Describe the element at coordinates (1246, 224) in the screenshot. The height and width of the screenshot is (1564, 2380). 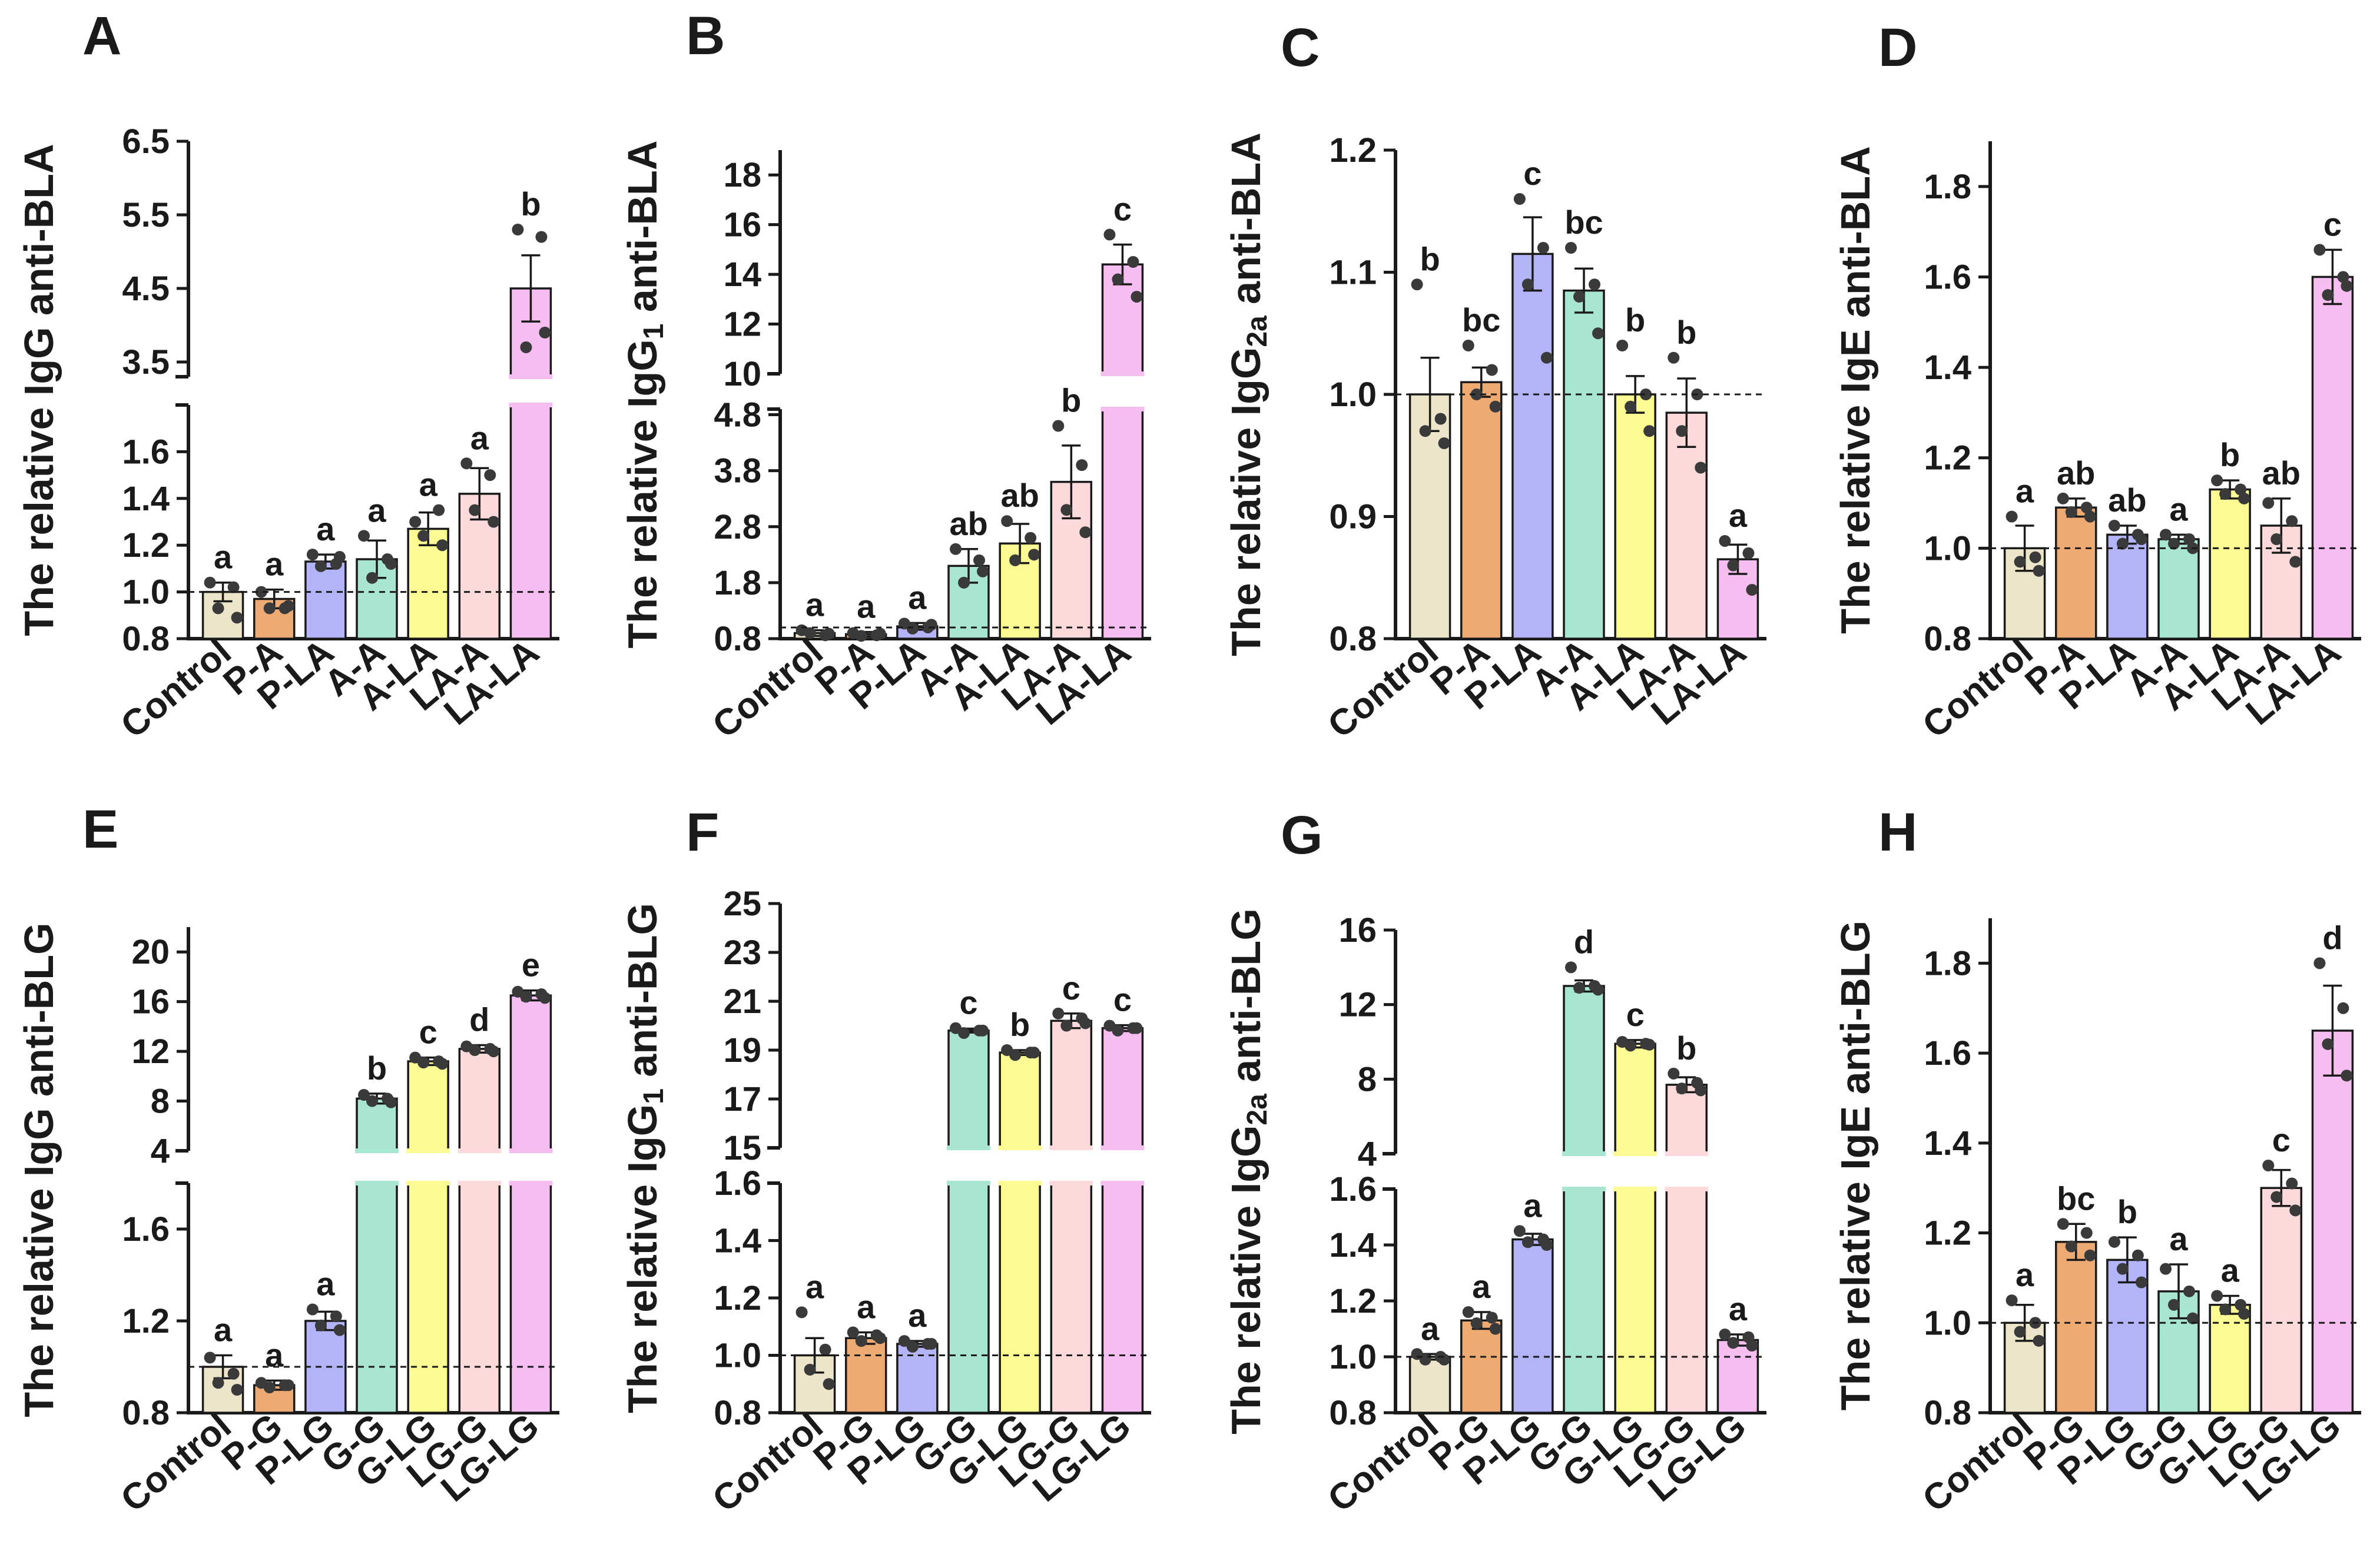
I see `y-axis-label-tail: anti-BLA` at that location.